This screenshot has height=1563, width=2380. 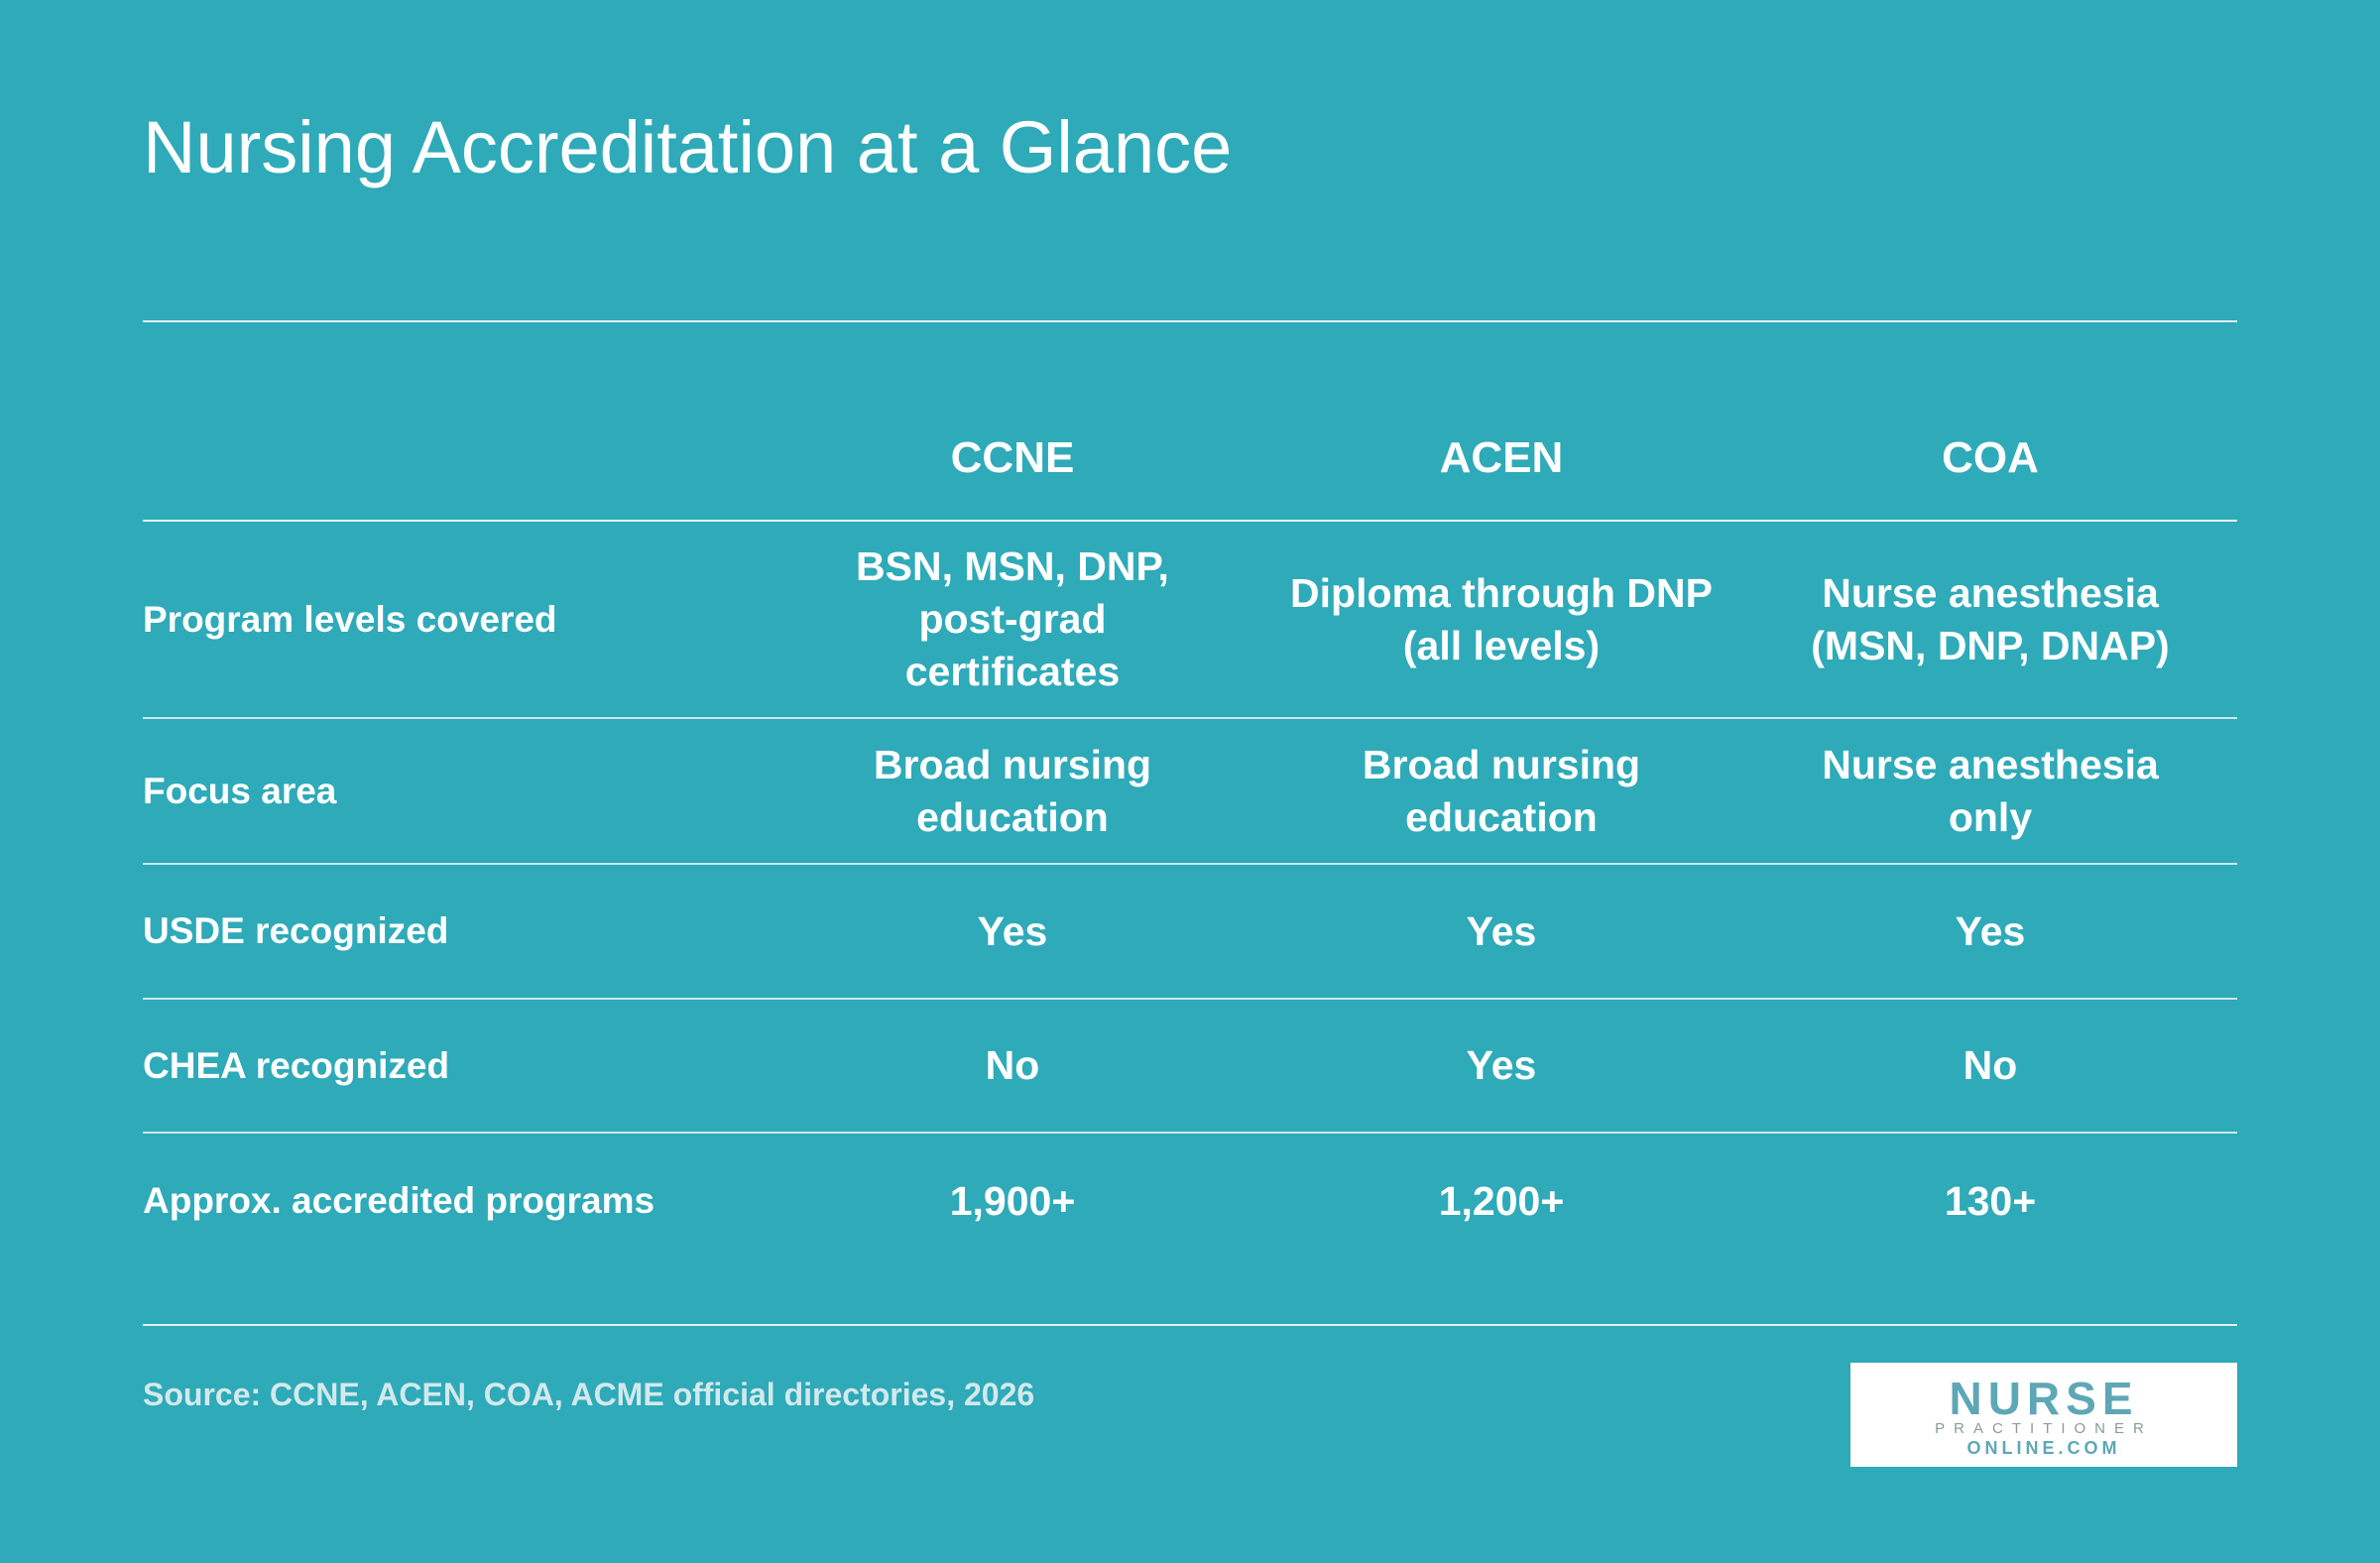 I want to click on title: Nursing Accreditation at a Glance, so click(x=688, y=147).